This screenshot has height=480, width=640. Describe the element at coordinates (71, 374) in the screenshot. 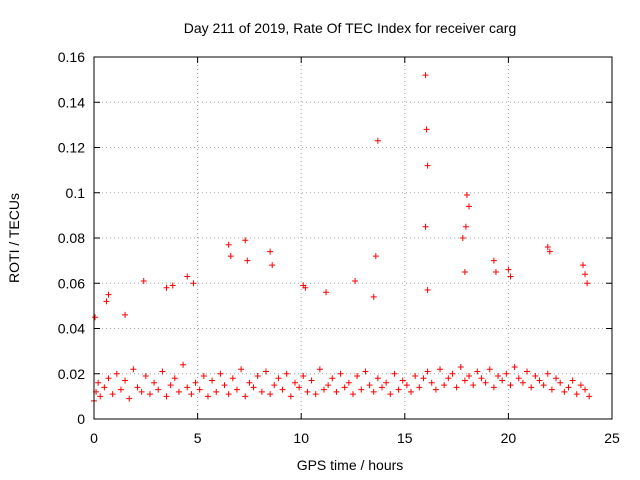

I see `y-tick-label: 0.02` at that location.